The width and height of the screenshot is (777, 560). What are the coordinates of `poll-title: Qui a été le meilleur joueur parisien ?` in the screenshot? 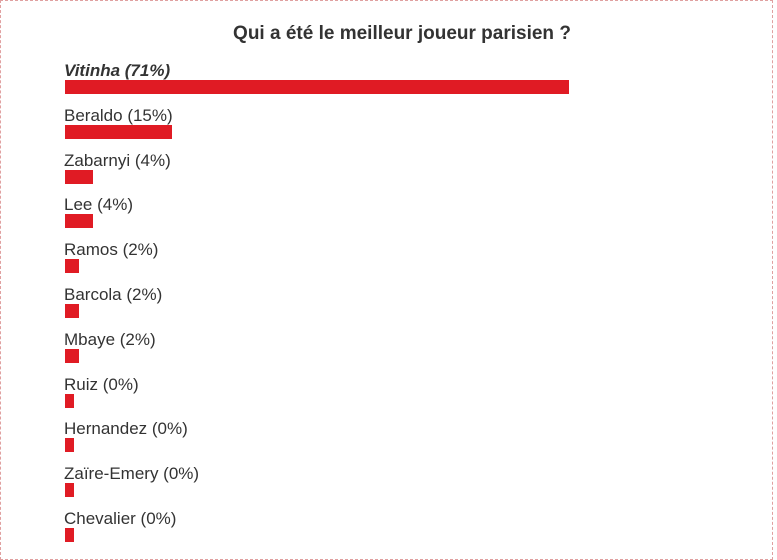 It's located at (402, 33).